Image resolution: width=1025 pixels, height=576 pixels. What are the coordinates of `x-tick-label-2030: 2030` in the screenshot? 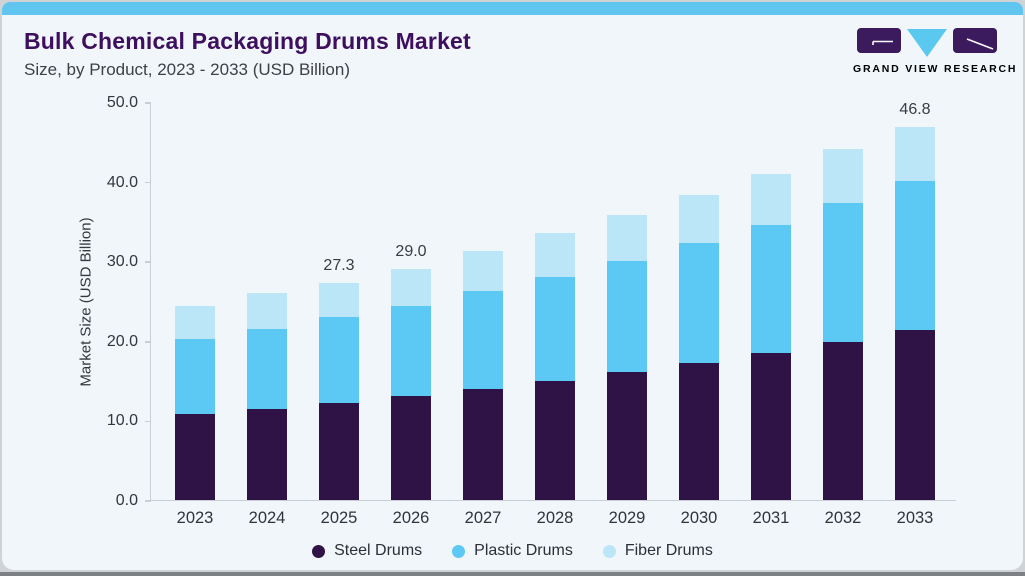 It's located at (699, 518).